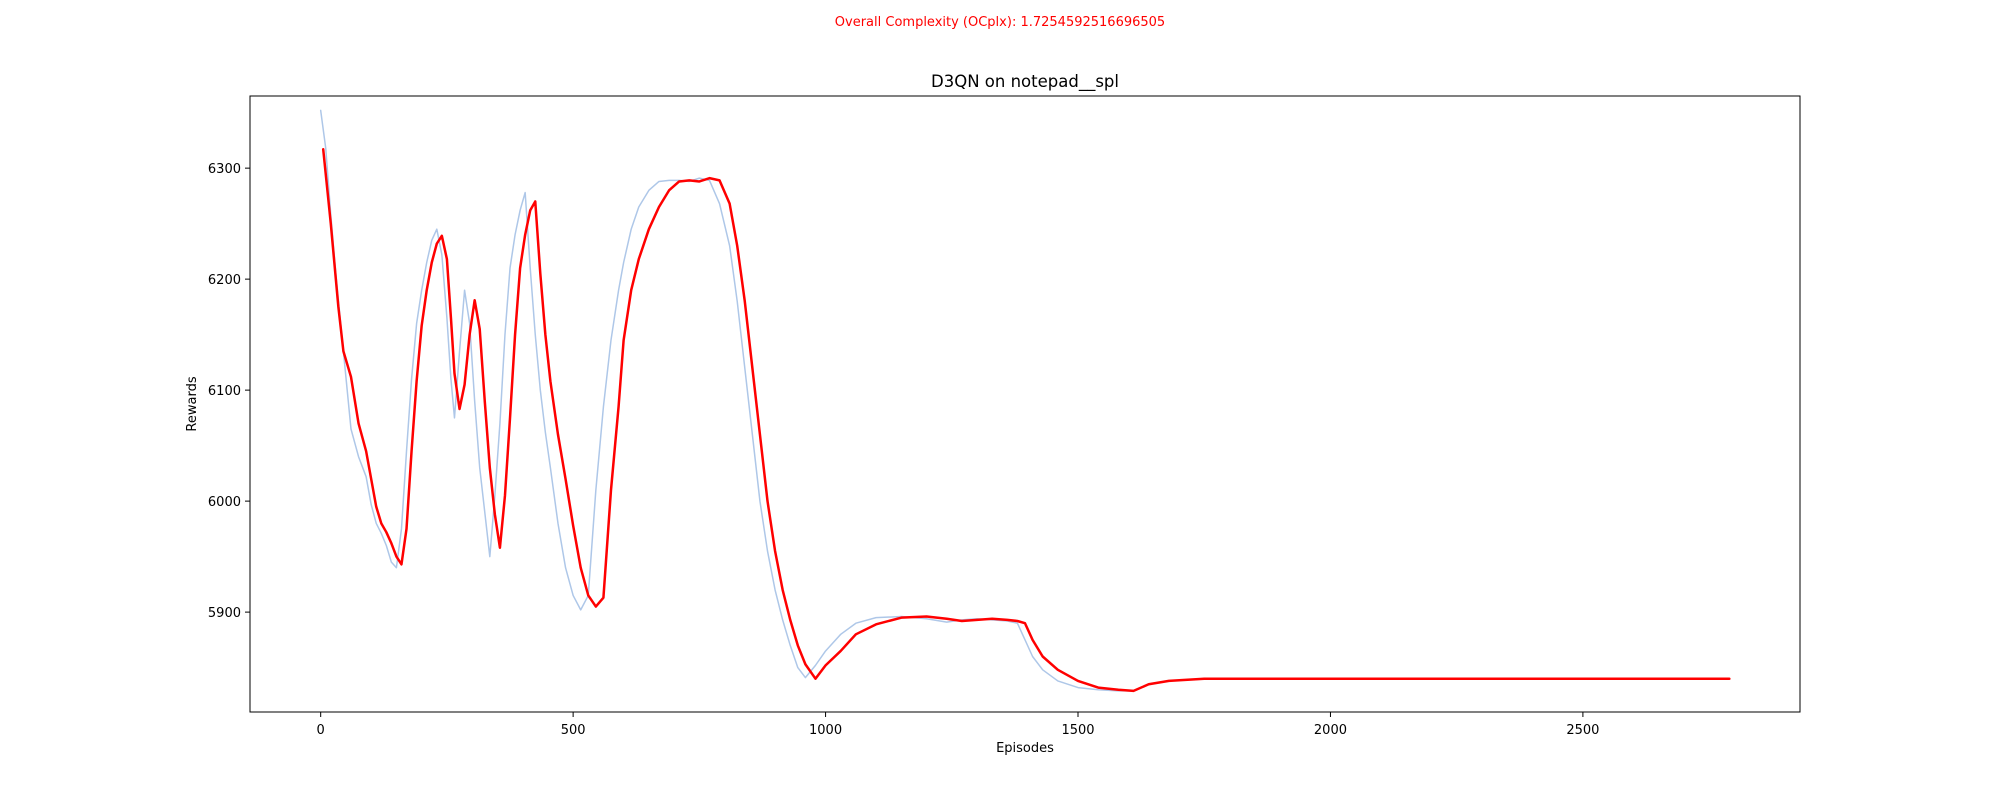 This screenshot has height=800, width=2000. I want to click on x-tick-label: 1000, so click(825, 730).